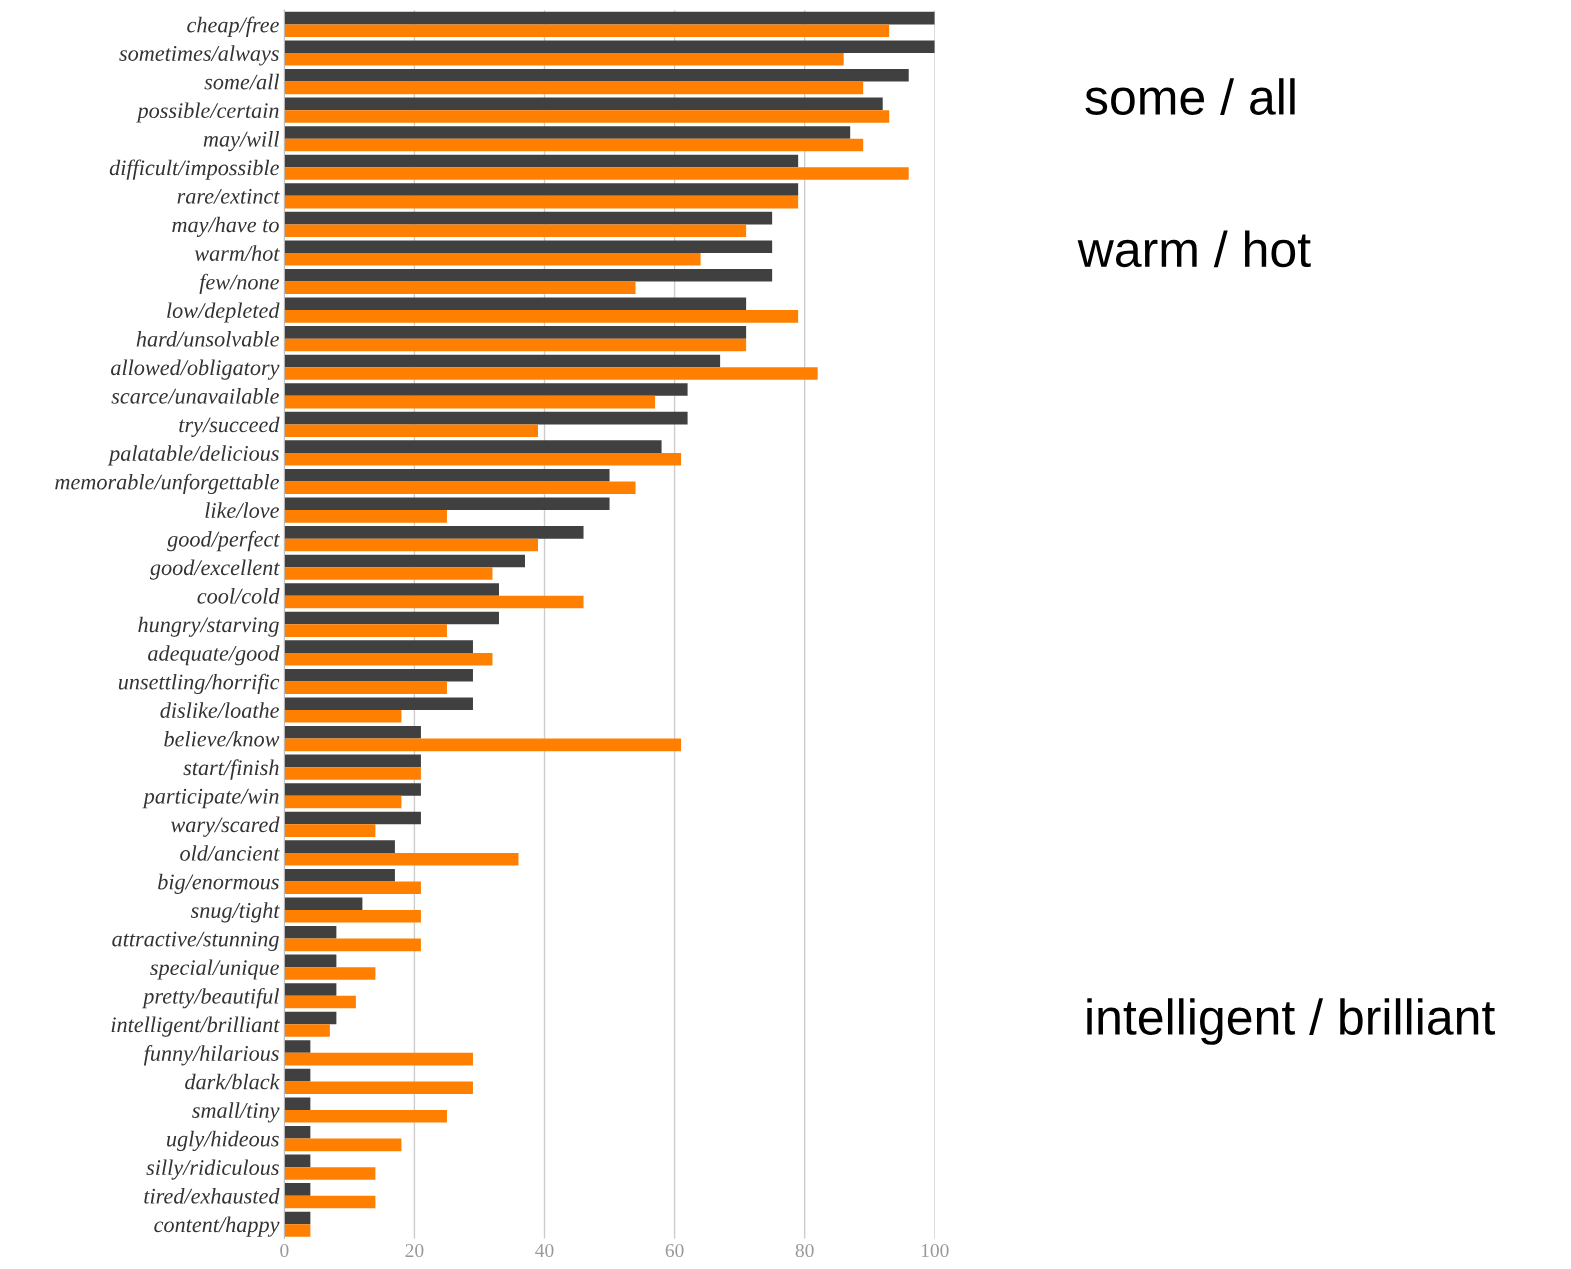 This screenshot has width=1571, height=1269. Describe the element at coordinates (210, 798) in the screenshot. I see `y-tick-label: participate/win` at that location.